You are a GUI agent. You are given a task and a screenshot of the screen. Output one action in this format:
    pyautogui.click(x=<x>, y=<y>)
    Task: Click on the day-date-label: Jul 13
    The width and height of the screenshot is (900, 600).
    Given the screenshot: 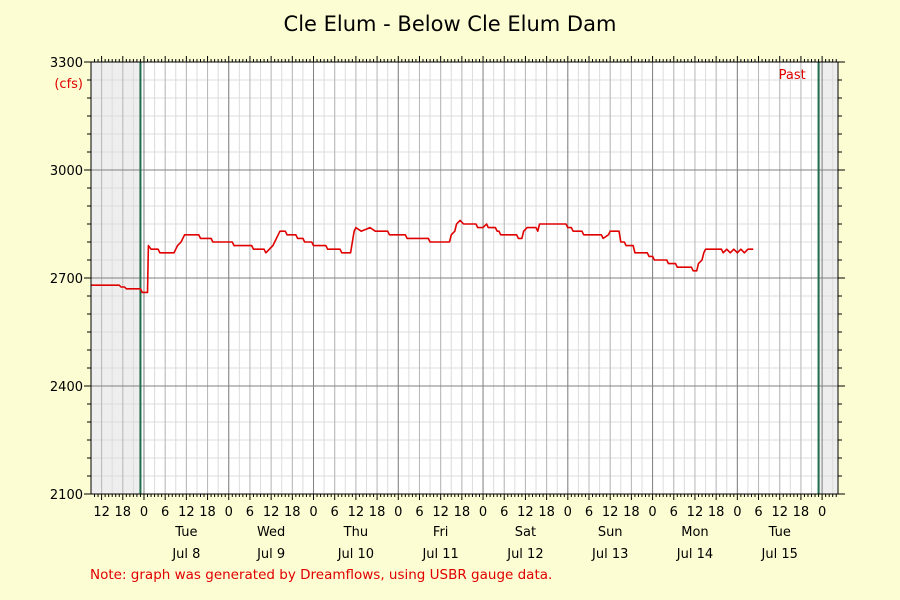 What is the action you would take?
    pyautogui.click(x=609, y=554)
    